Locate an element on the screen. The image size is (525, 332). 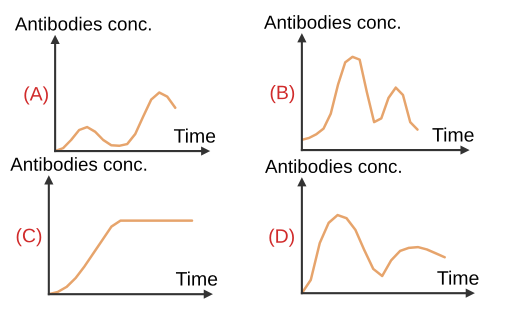
text: (C) is located at coordinates (29, 237).